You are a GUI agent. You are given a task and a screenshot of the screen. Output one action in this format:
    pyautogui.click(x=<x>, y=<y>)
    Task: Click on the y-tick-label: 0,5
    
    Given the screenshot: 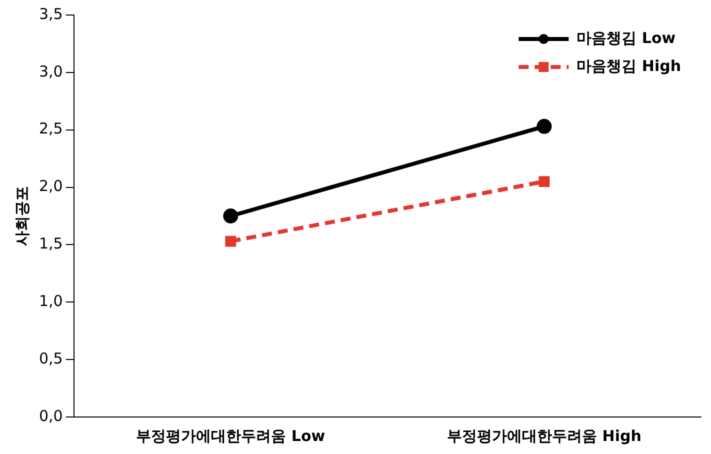 What is the action you would take?
    pyautogui.click(x=50, y=358)
    